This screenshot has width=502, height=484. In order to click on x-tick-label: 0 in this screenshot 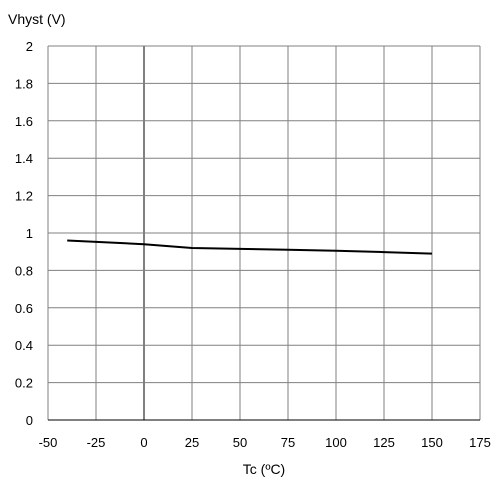, I will do `click(143, 442)`.